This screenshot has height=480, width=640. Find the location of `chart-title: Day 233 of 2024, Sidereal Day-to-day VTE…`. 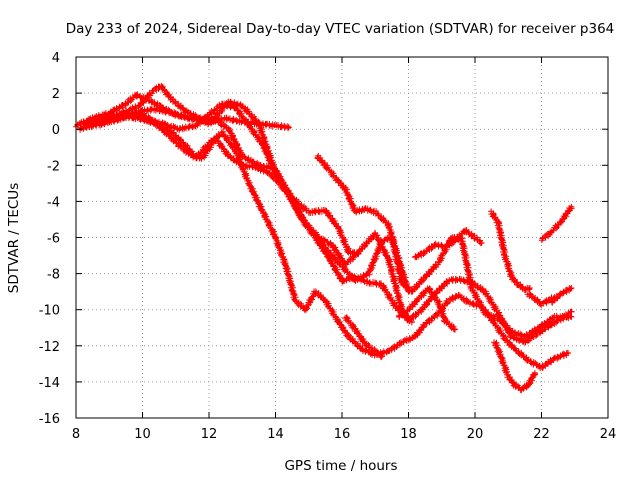

chart-title: Day 233 of 2024, Sidereal Day-to-day VTE… is located at coordinates (340, 29).